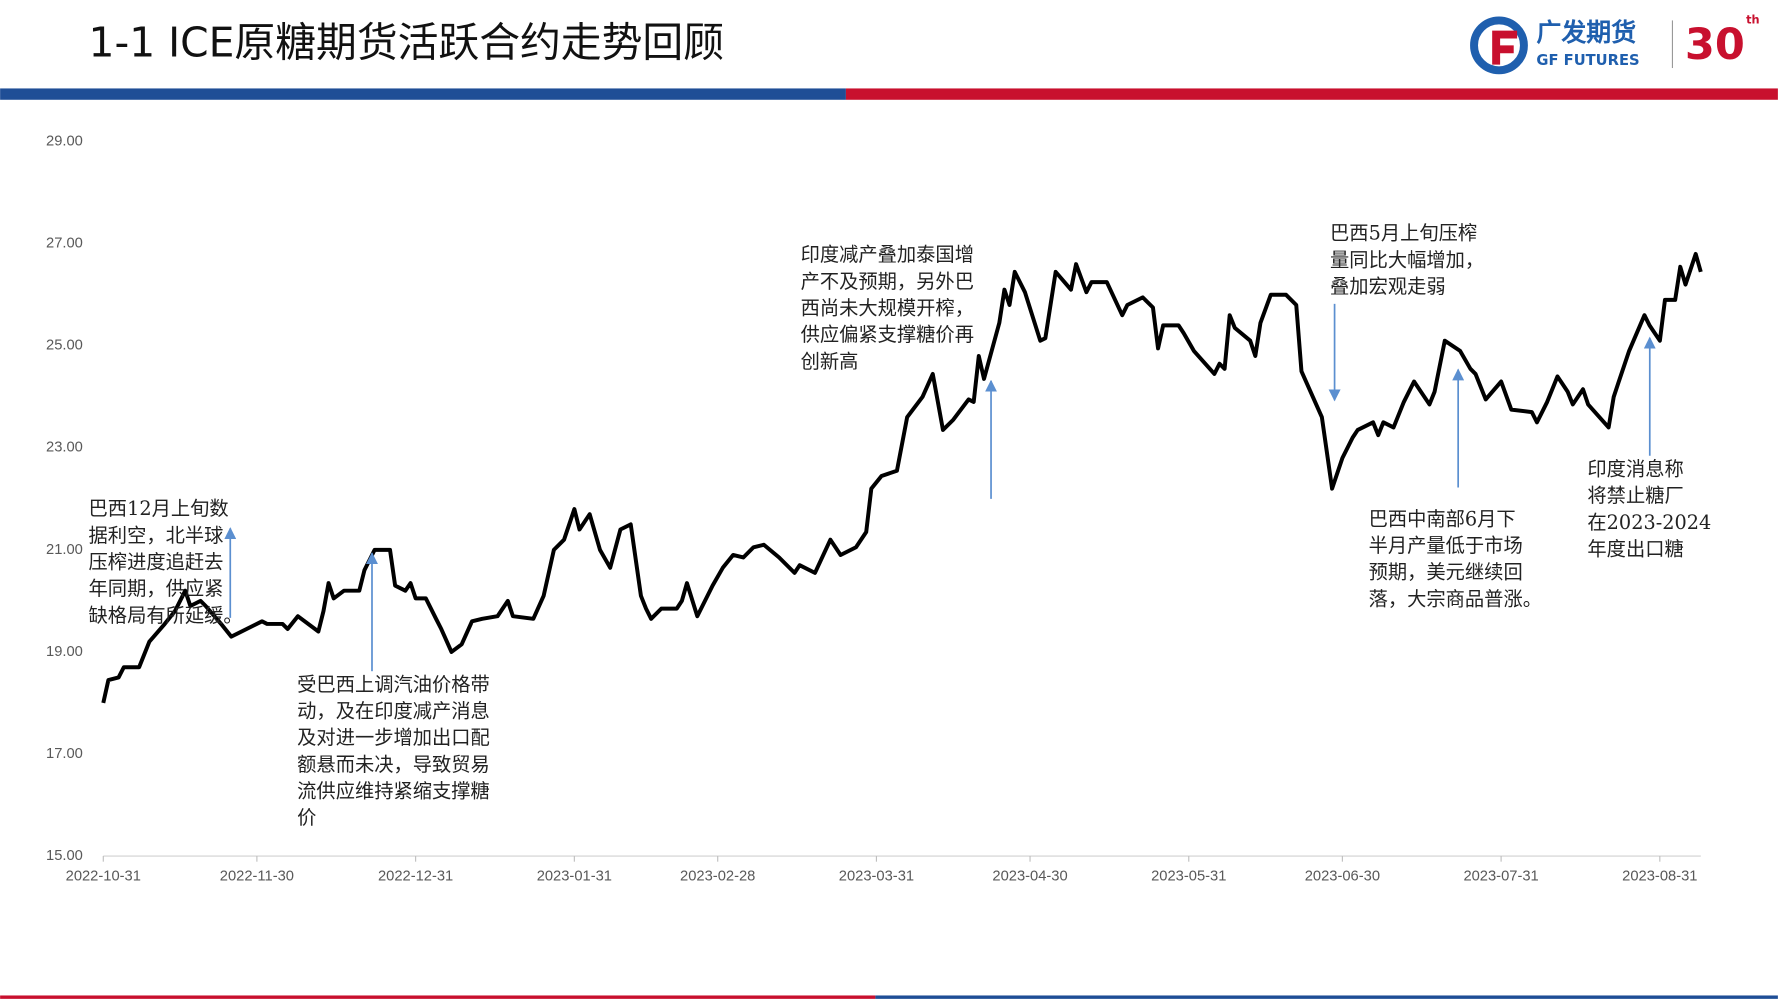 The width and height of the screenshot is (1778, 1000). What do you see at coordinates (1635, 495) in the screenshot?
I see `annotation-text: 将禁止糖厂` at bounding box center [1635, 495].